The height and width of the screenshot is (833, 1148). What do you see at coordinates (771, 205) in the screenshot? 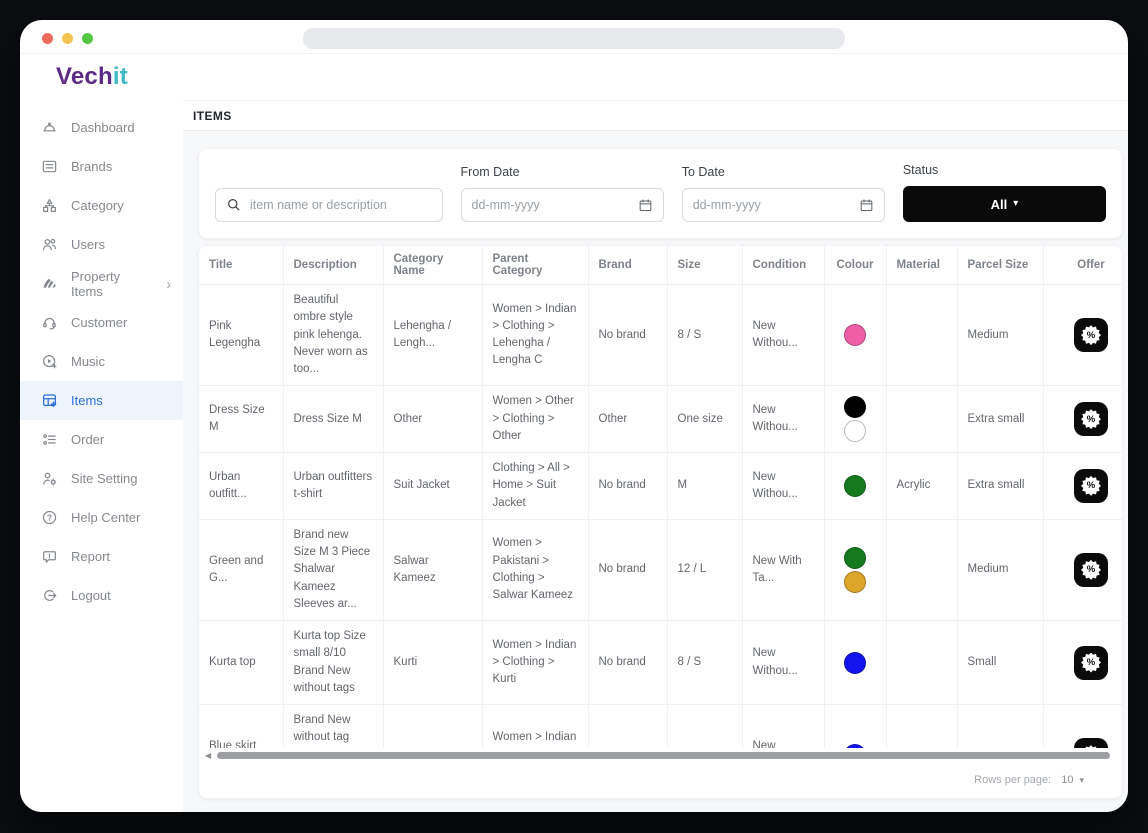
I see `to-date-input` at bounding box center [771, 205].